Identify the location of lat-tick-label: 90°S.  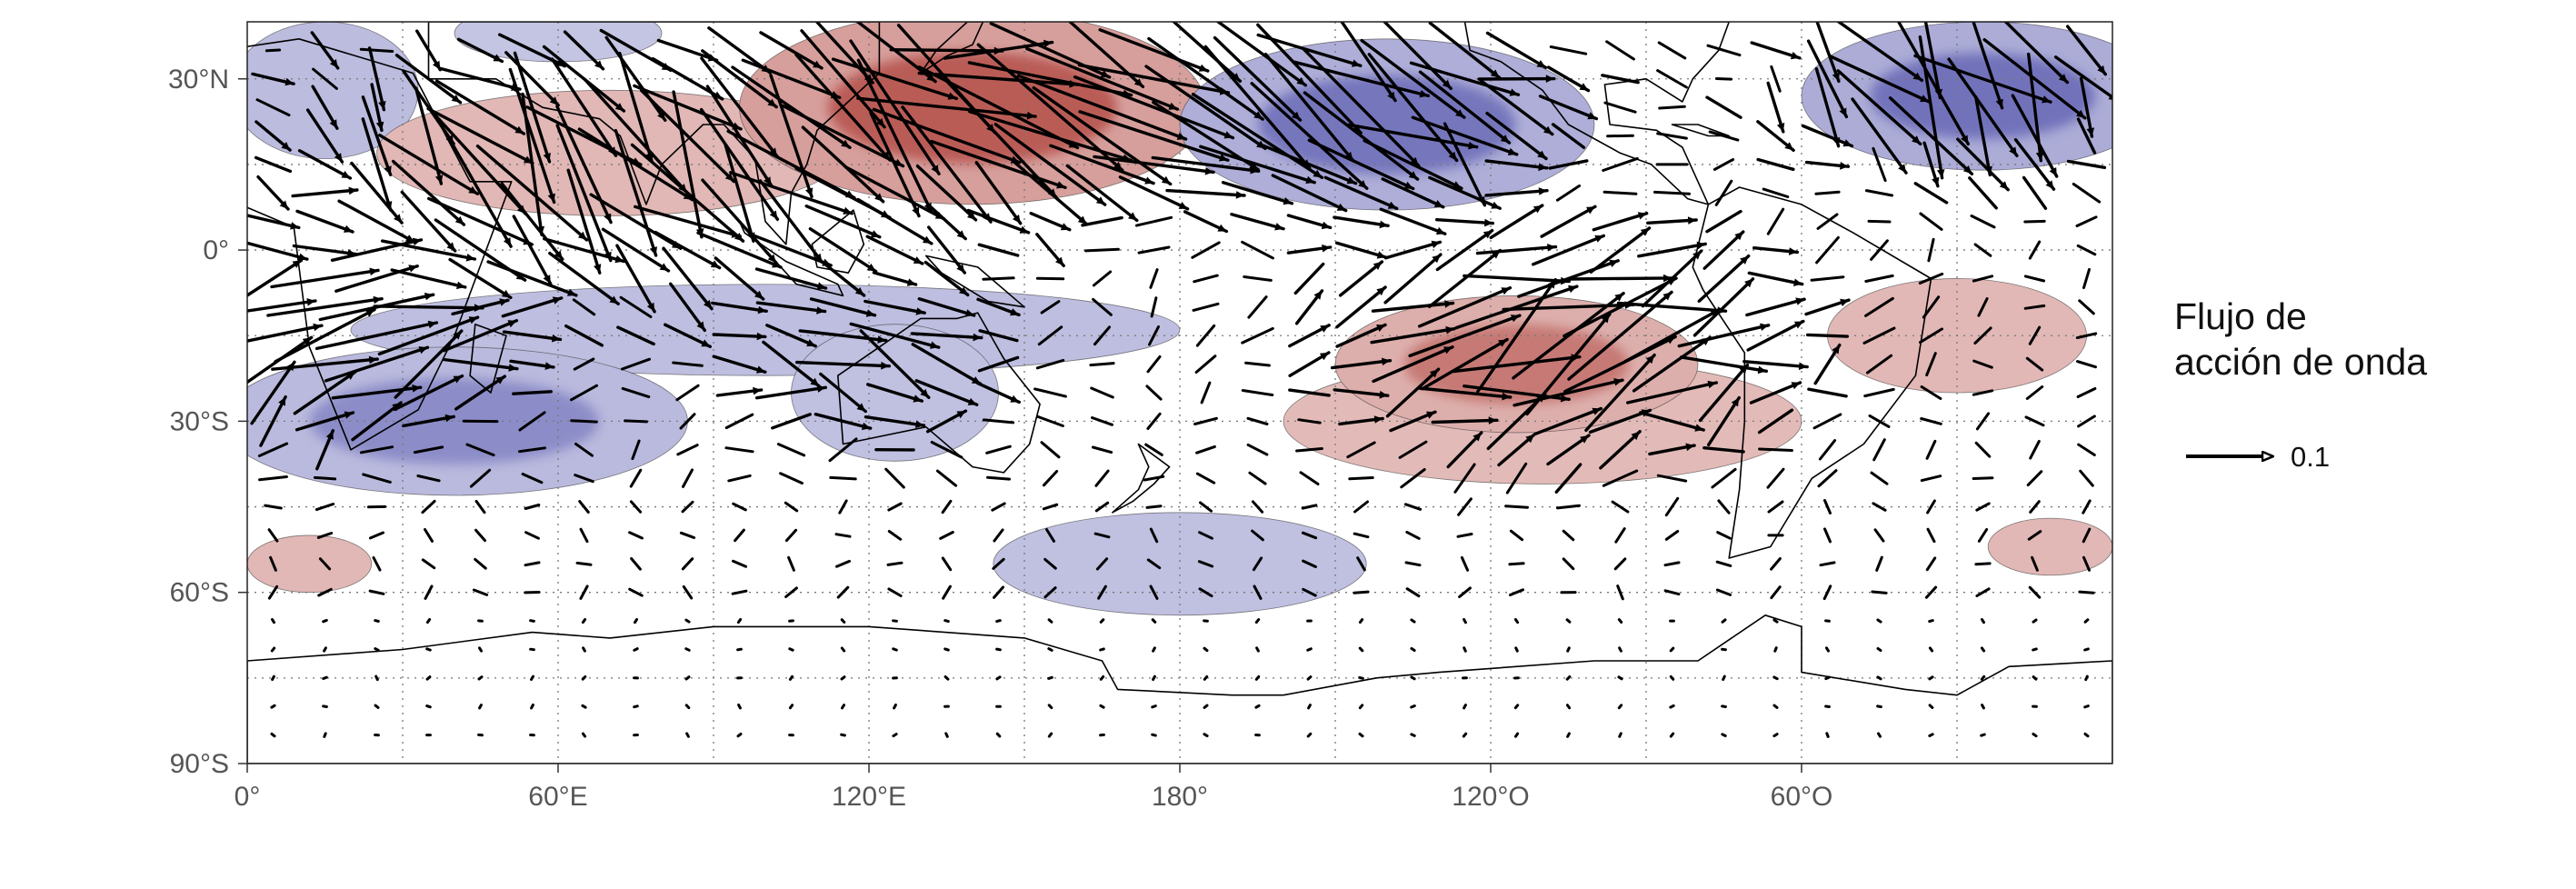
(199, 764).